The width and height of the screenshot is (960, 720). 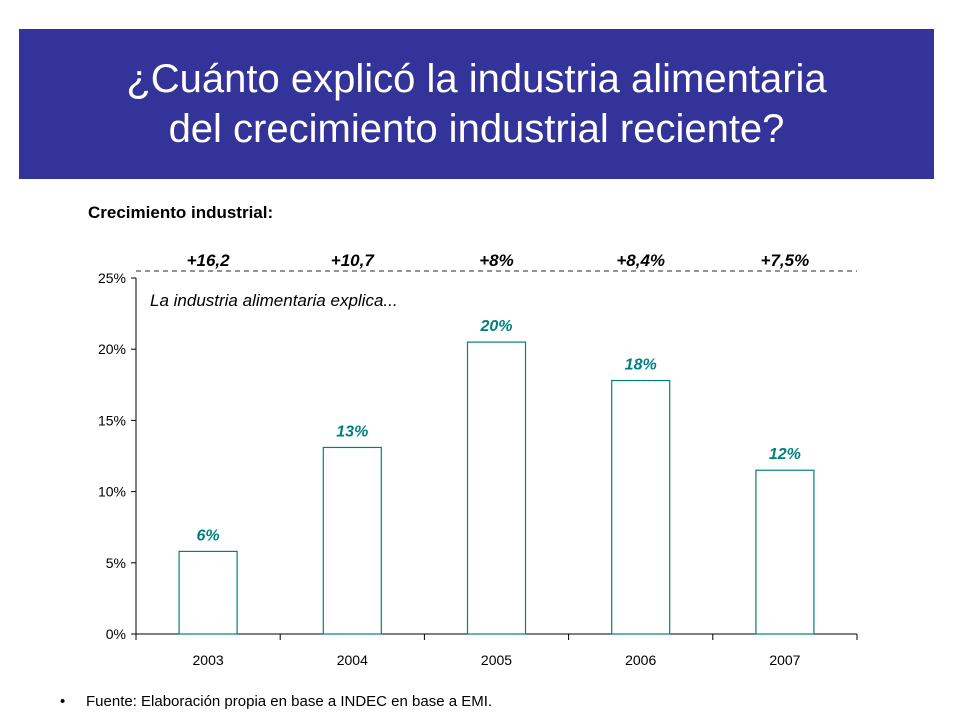 I want to click on x-tick-label: 2004, so click(x=352, y=660).